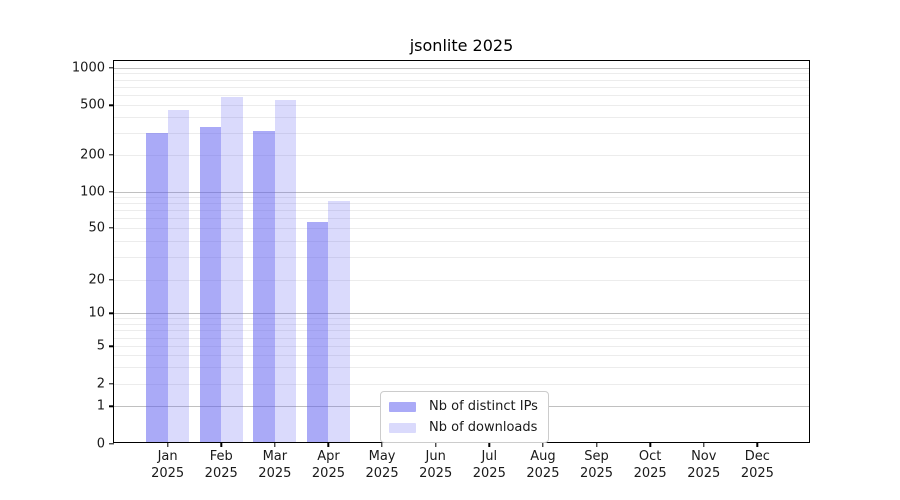 The image size is (900, 500). Describe the element at coordinates (92, 192) in the screenshot. I see `y-tick-label-100: 100` at that location.